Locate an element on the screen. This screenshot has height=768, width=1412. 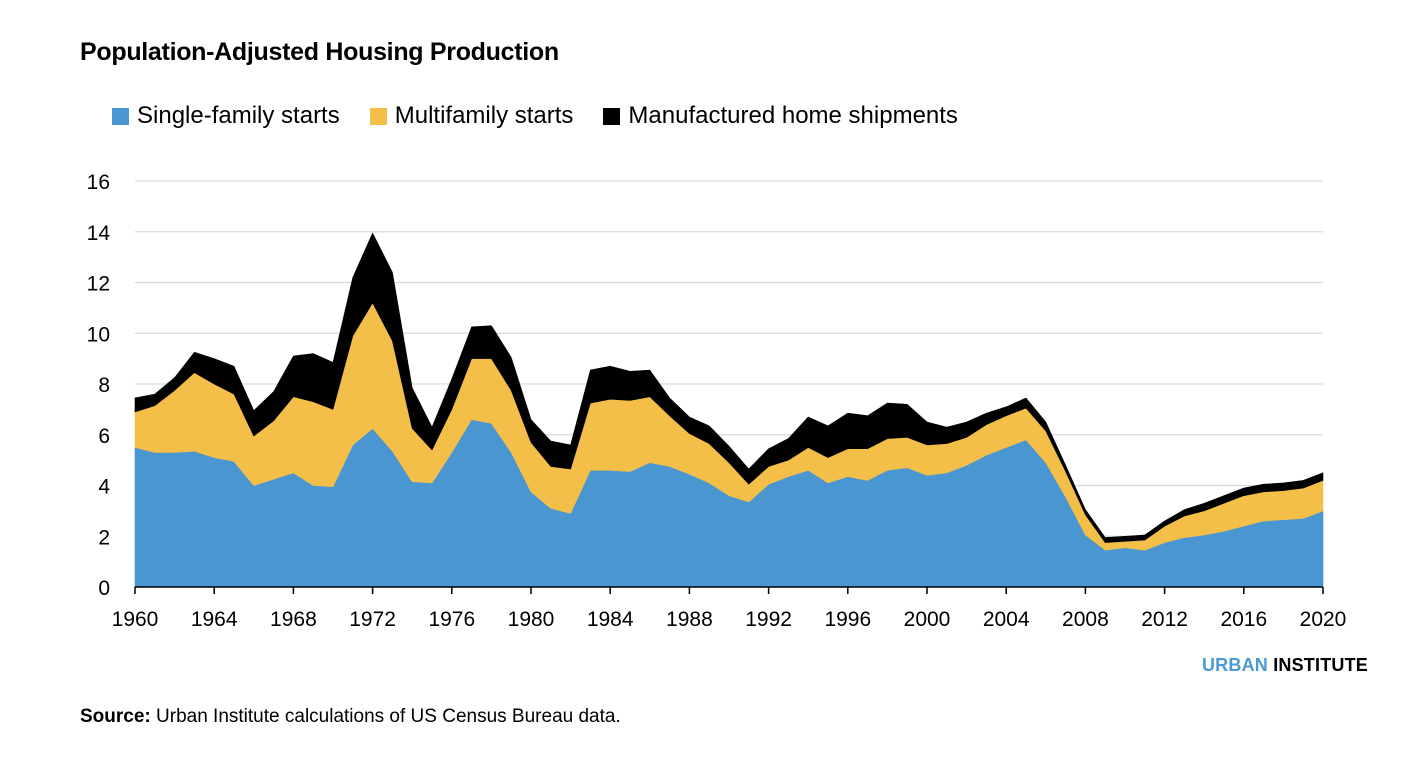
x-tick-label-1984: 1984 is located at coordinates (610, 619).